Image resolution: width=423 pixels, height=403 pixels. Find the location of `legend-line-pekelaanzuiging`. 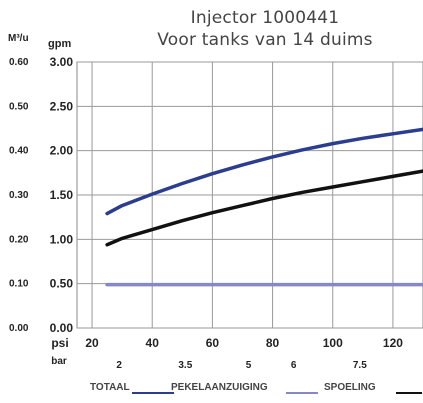

legend-line-pekelaanzuiging is located at coordinates (302, 393).